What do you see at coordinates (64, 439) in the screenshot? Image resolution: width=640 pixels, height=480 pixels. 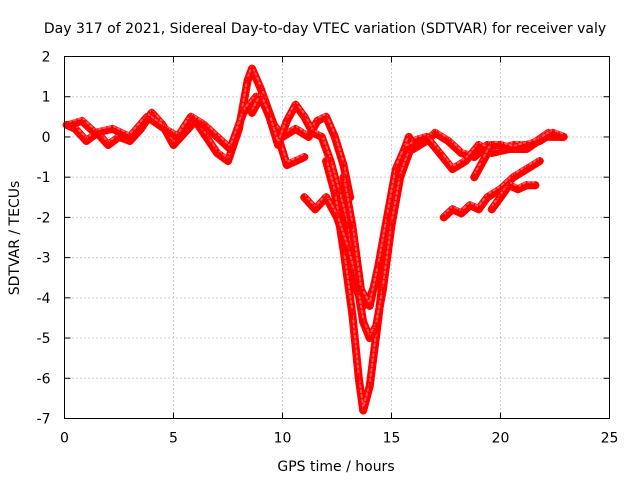 I see `x-tick-label: 0` at bounding box center [64, 439].